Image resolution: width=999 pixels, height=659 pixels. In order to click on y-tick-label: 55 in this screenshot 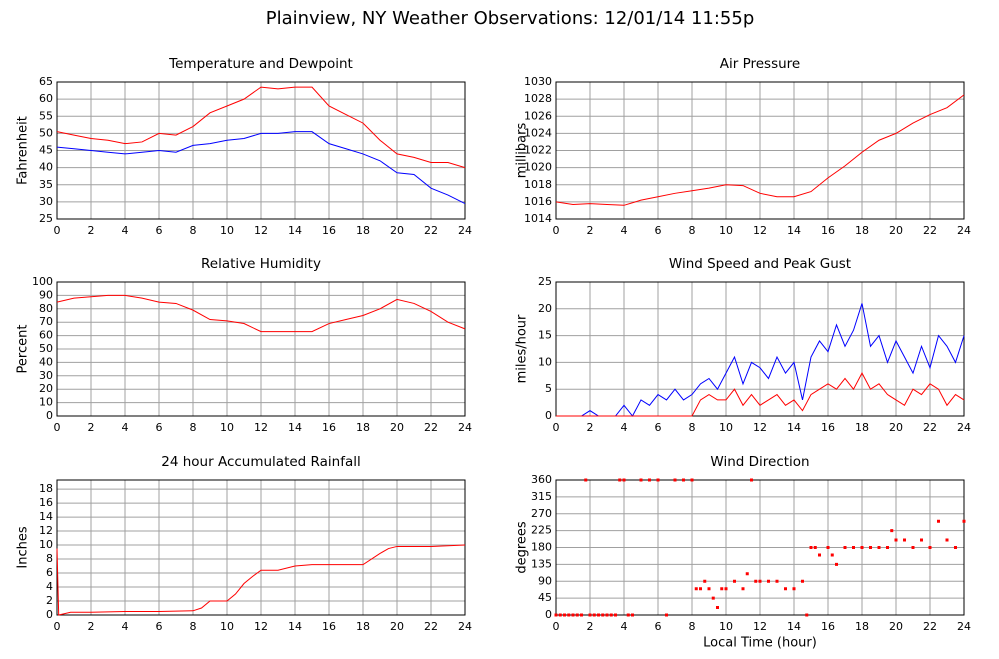, I will do `click(46, 115)`.